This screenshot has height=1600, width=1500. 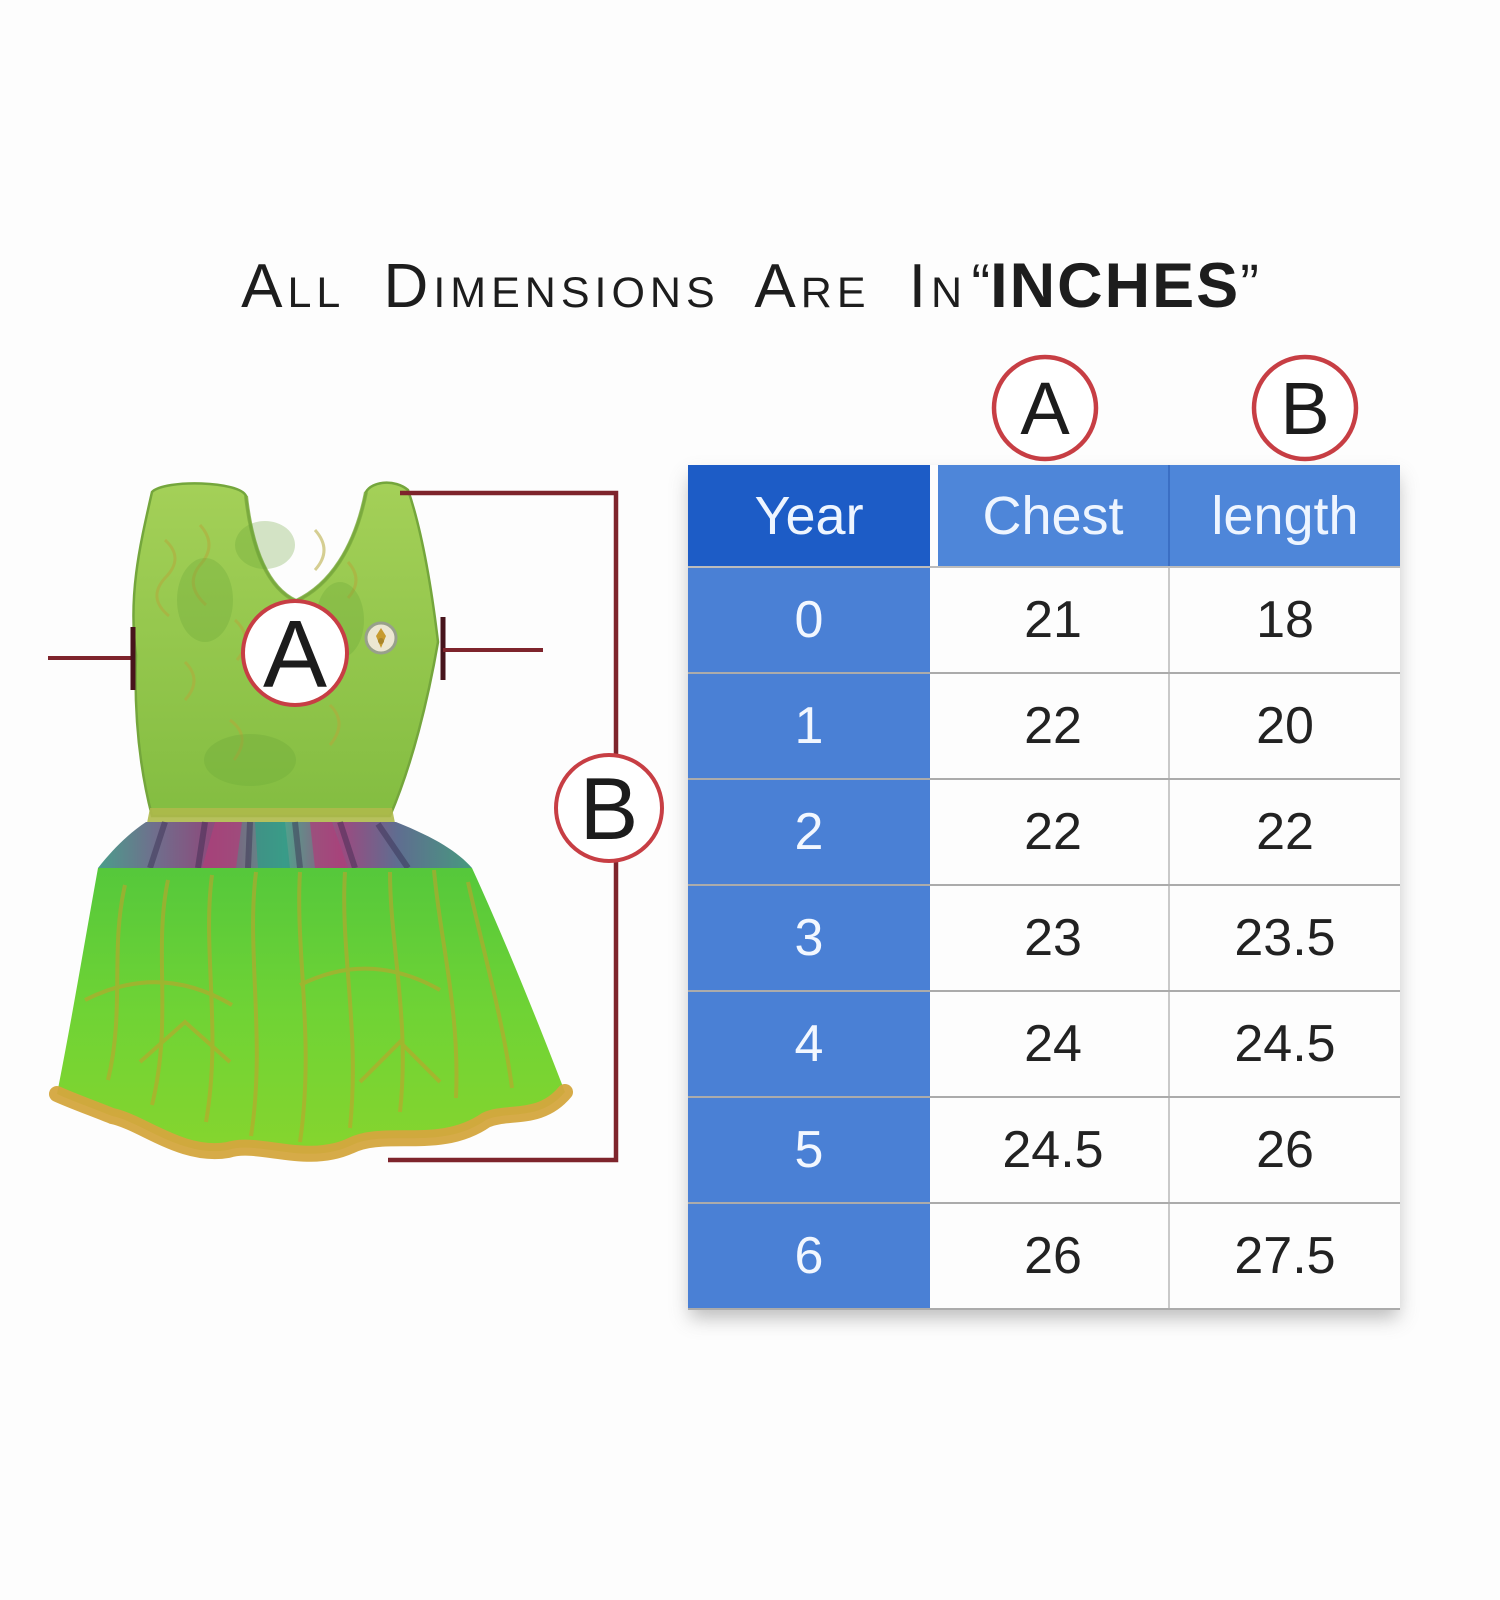 I want to click on table-row: 6 26 27.5, so click(x=1044, y=1257).